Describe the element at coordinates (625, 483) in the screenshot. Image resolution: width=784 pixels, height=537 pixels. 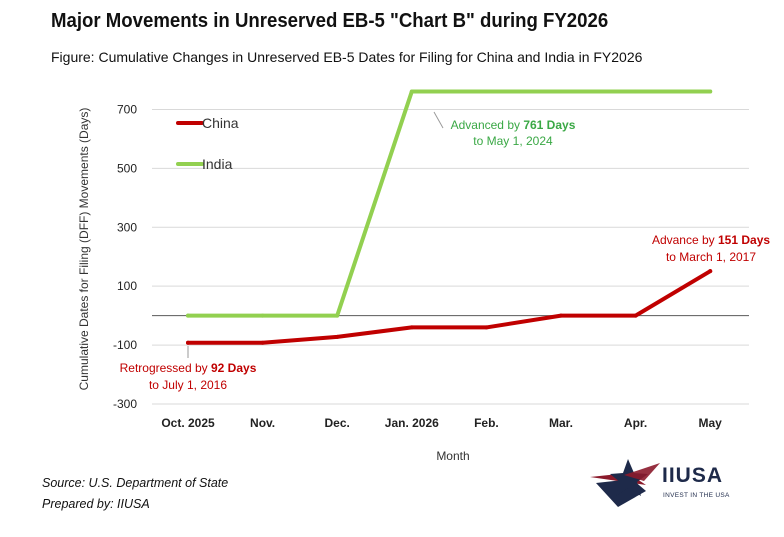
I see `iiusa-logo-icon` at that location.